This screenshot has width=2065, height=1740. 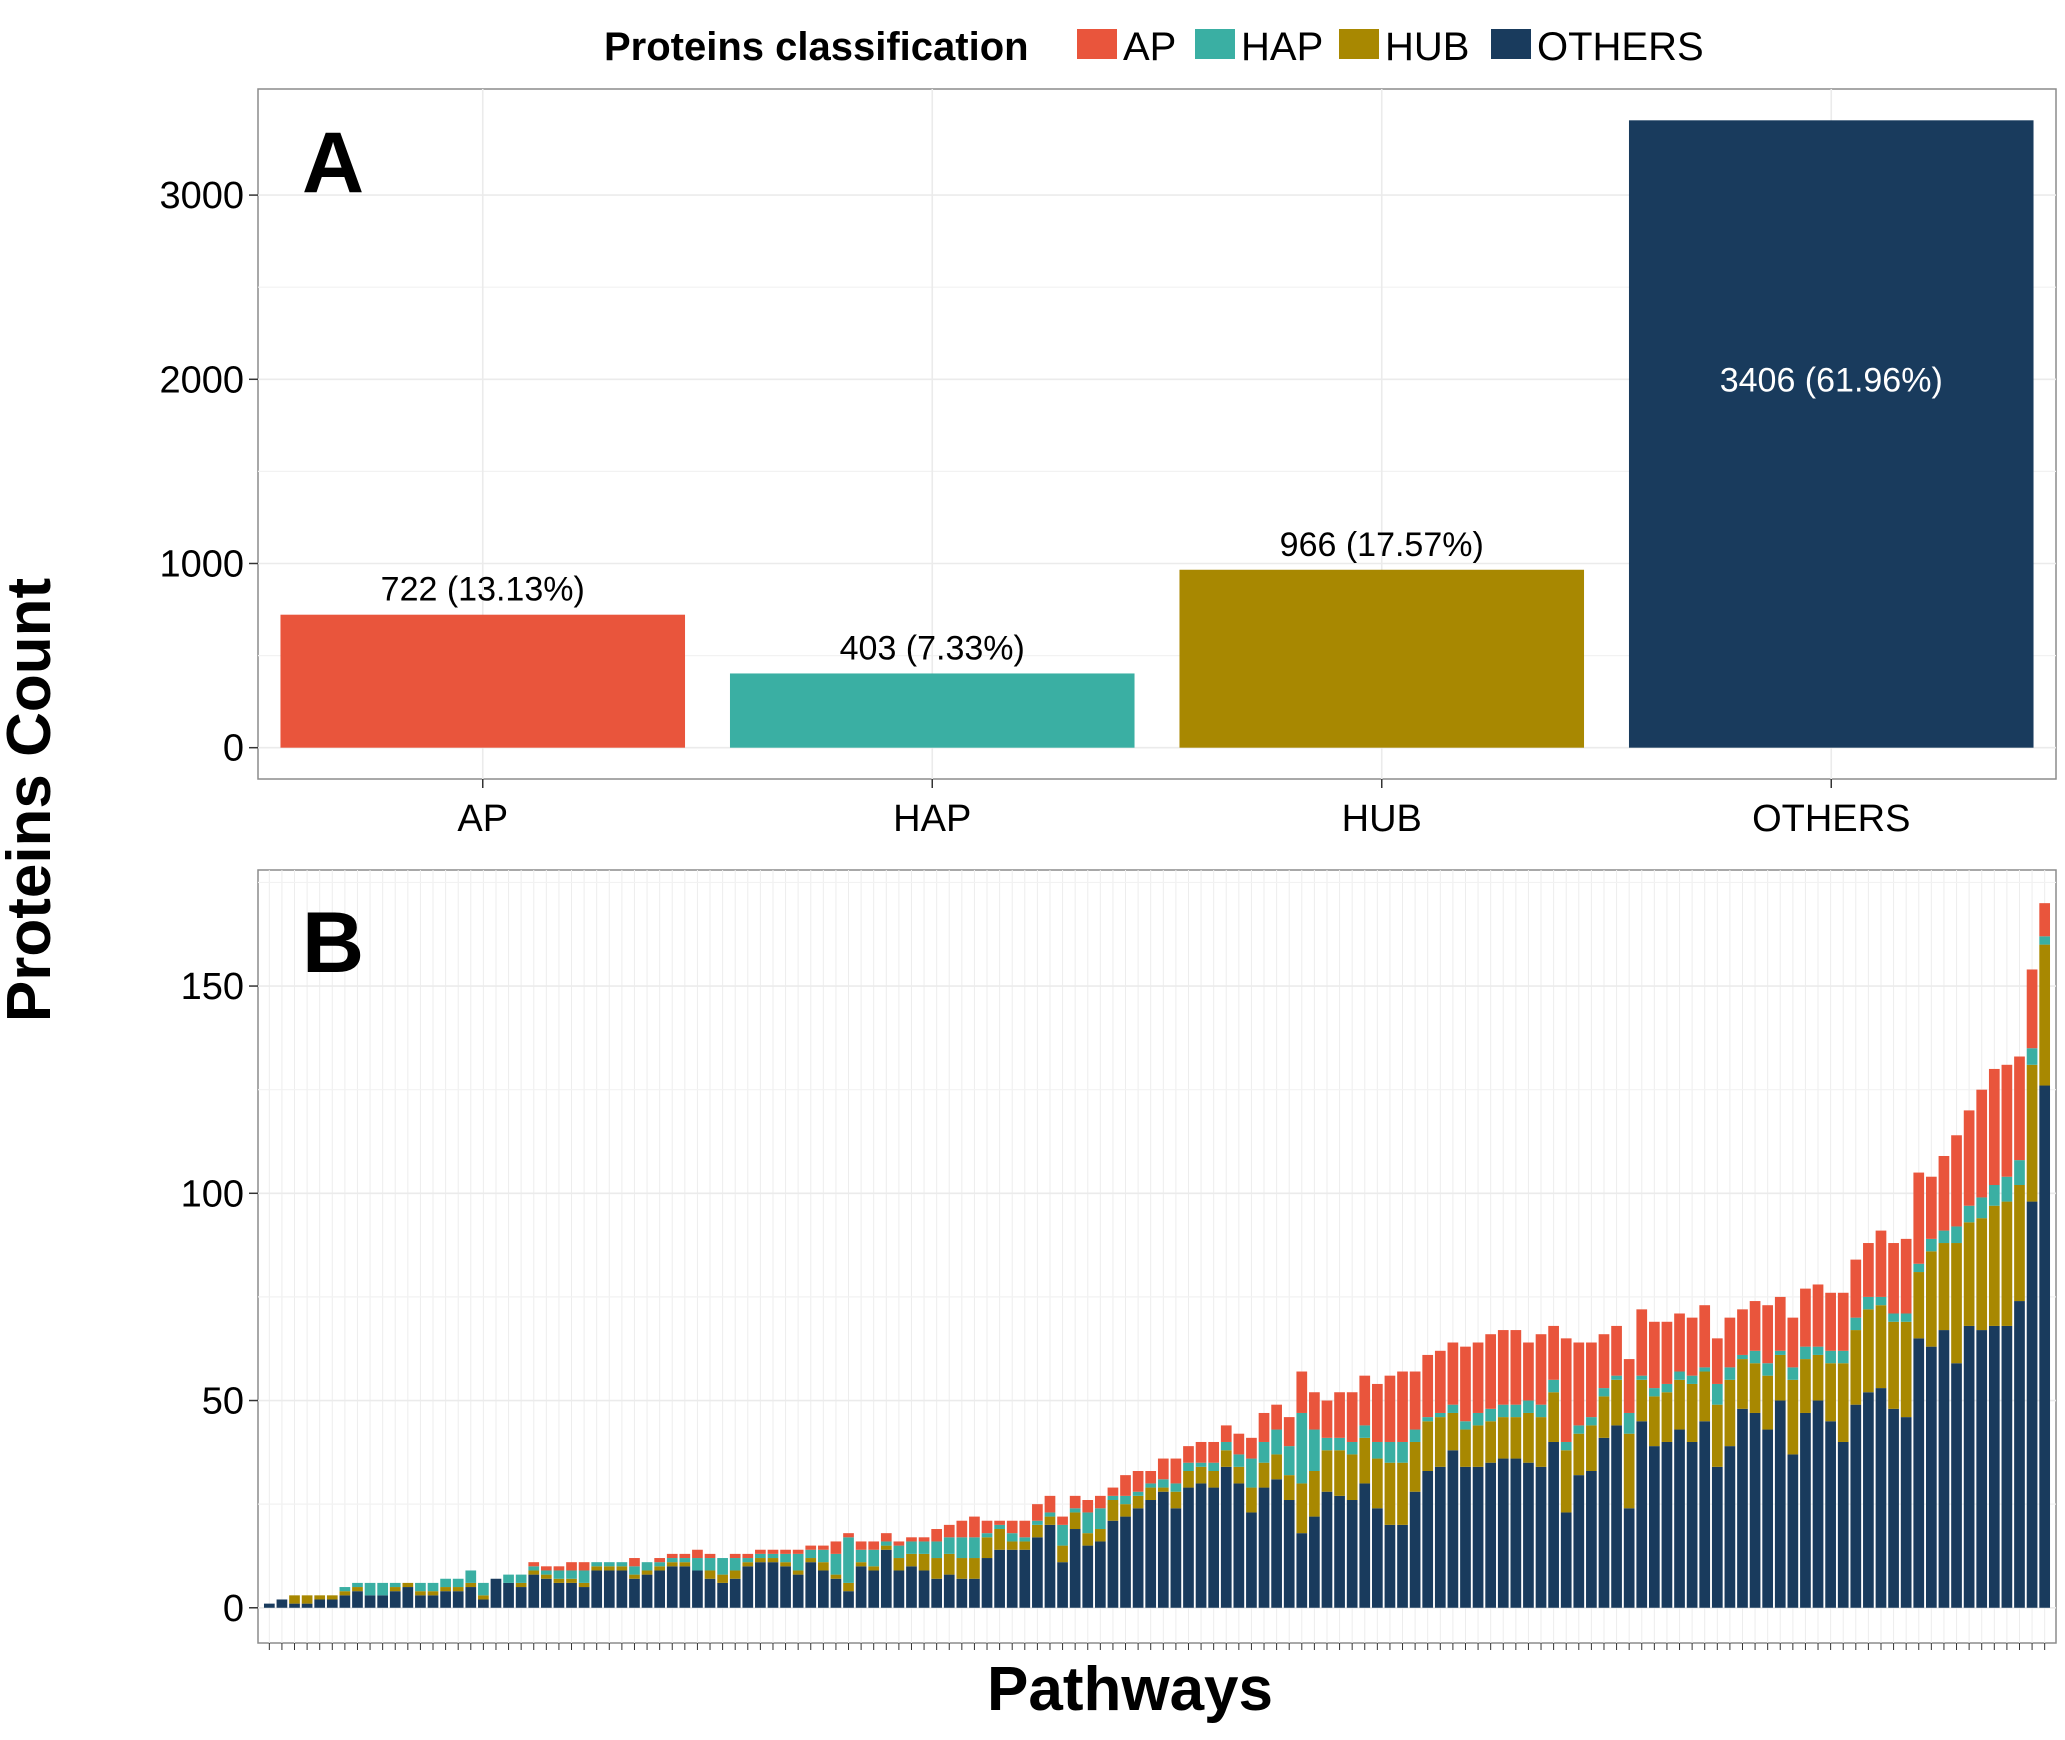 What do you see at coordinates (201, 380) in the screenshot?
I see `y-tick-label: 2000` at bounding box center [201, 380].